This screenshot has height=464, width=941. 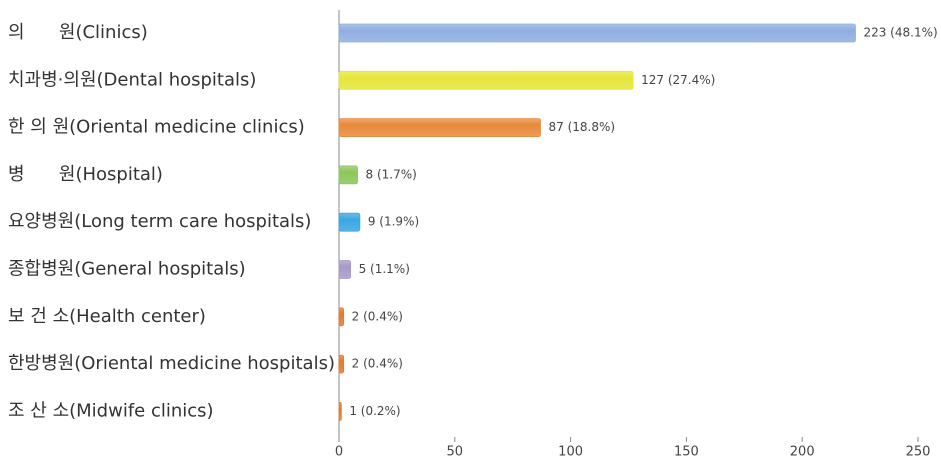 What do you see at coordinates (111, 410) in the screenshot?
I see `category-label: 조 산 소(Midwife clinics)` at bounding box center [111, 410].